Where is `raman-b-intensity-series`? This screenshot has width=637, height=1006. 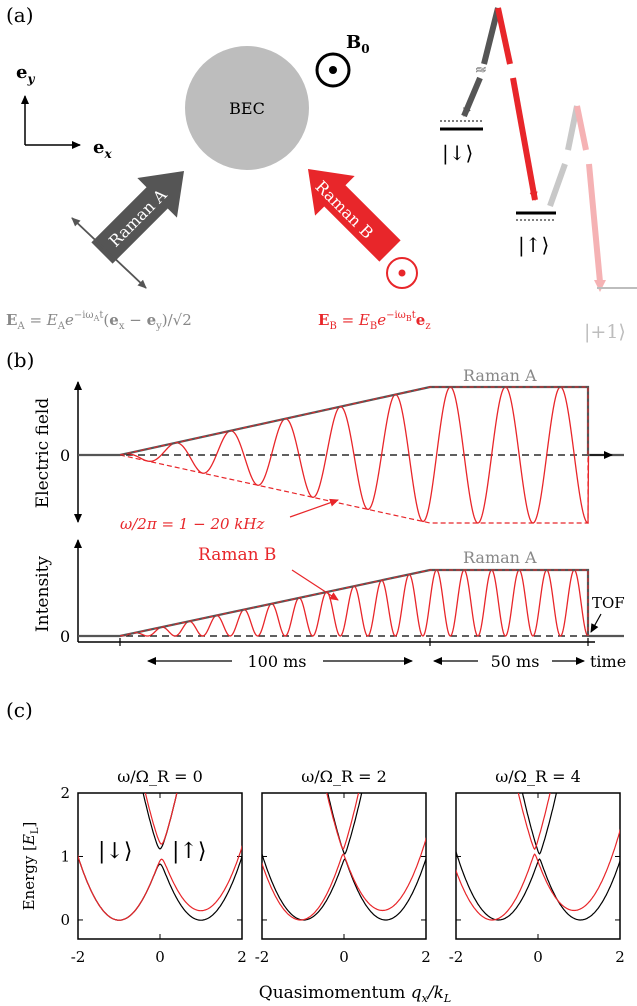 raman-b-intensity-series is located at coordinates (351, 603).